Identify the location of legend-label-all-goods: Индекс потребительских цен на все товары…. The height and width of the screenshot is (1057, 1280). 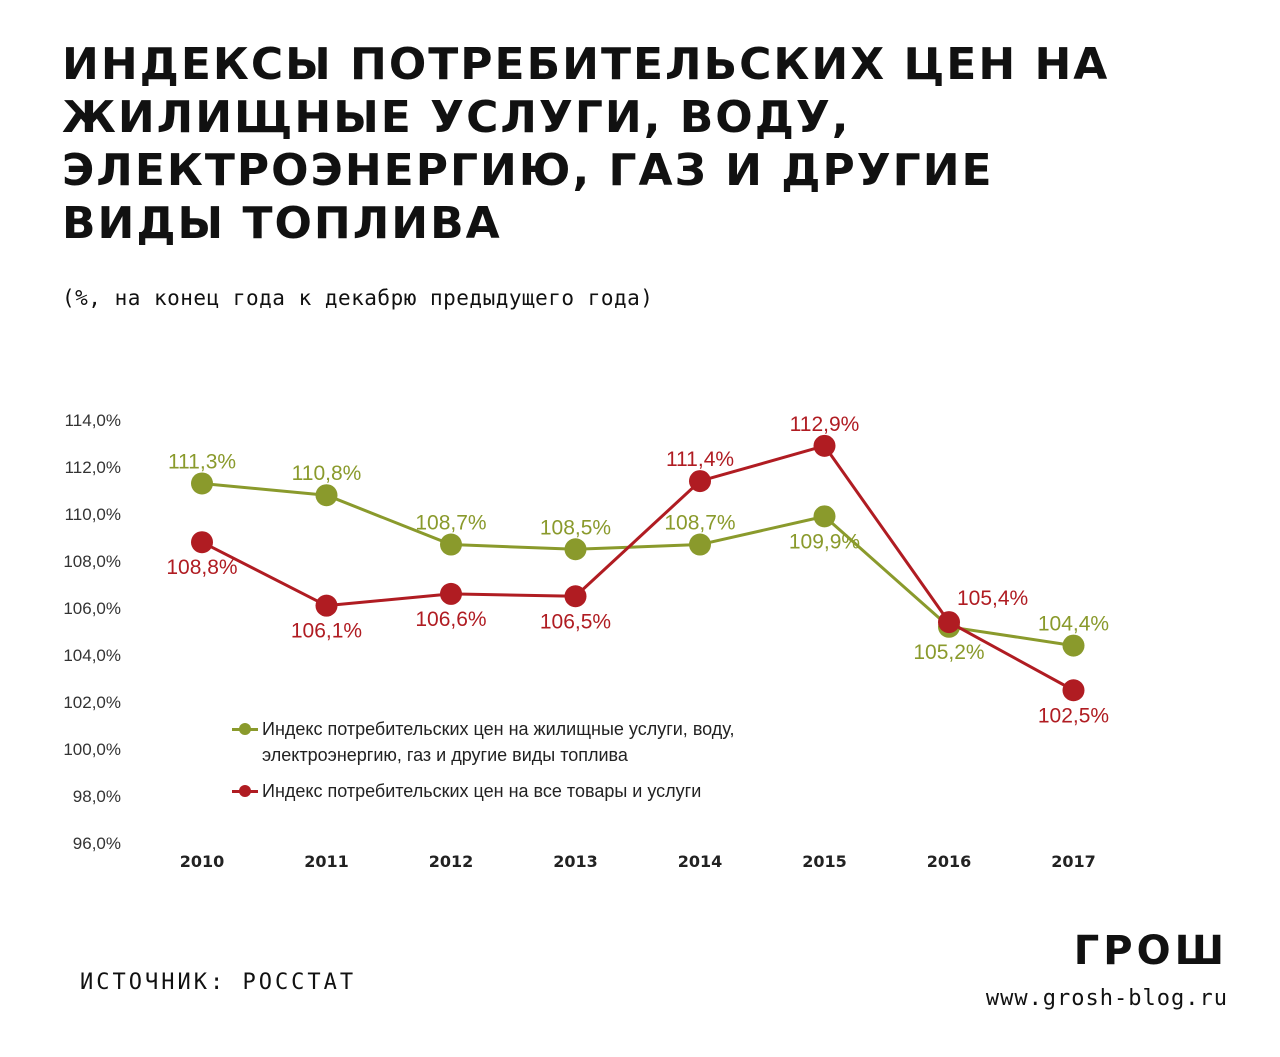
(482, 791).